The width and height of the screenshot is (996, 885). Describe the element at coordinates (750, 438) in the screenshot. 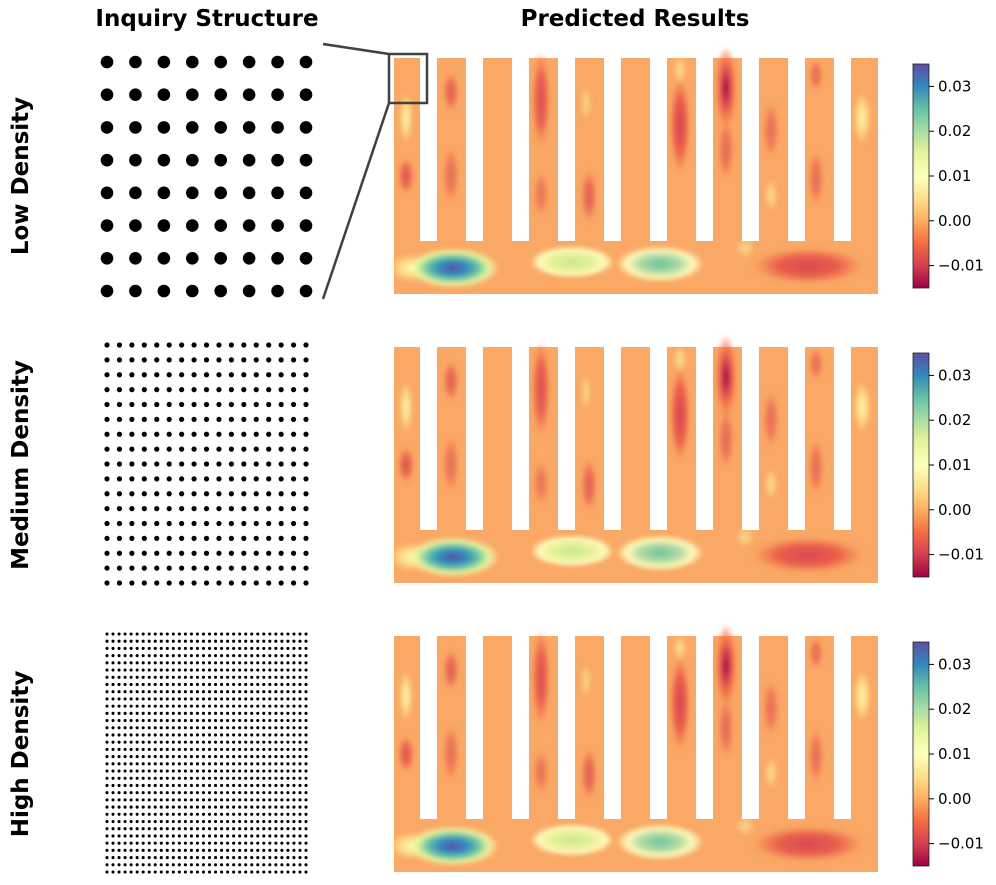

I see `comb-slot` at that location.